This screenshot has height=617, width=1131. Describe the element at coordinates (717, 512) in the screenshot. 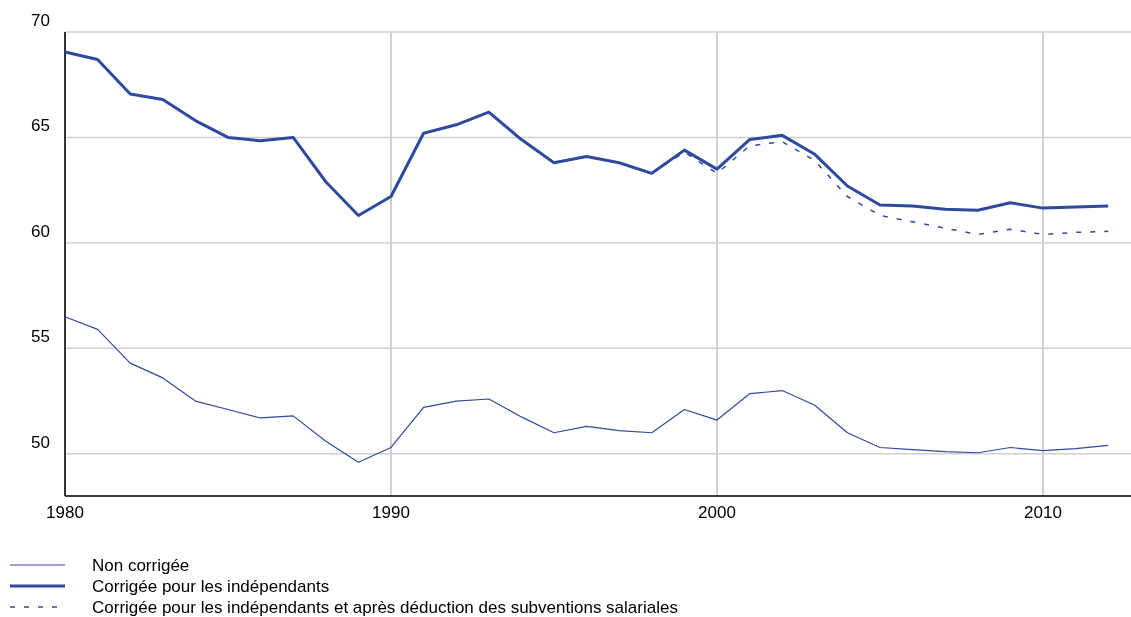

I see `x-tick-label: 2000` at that location.